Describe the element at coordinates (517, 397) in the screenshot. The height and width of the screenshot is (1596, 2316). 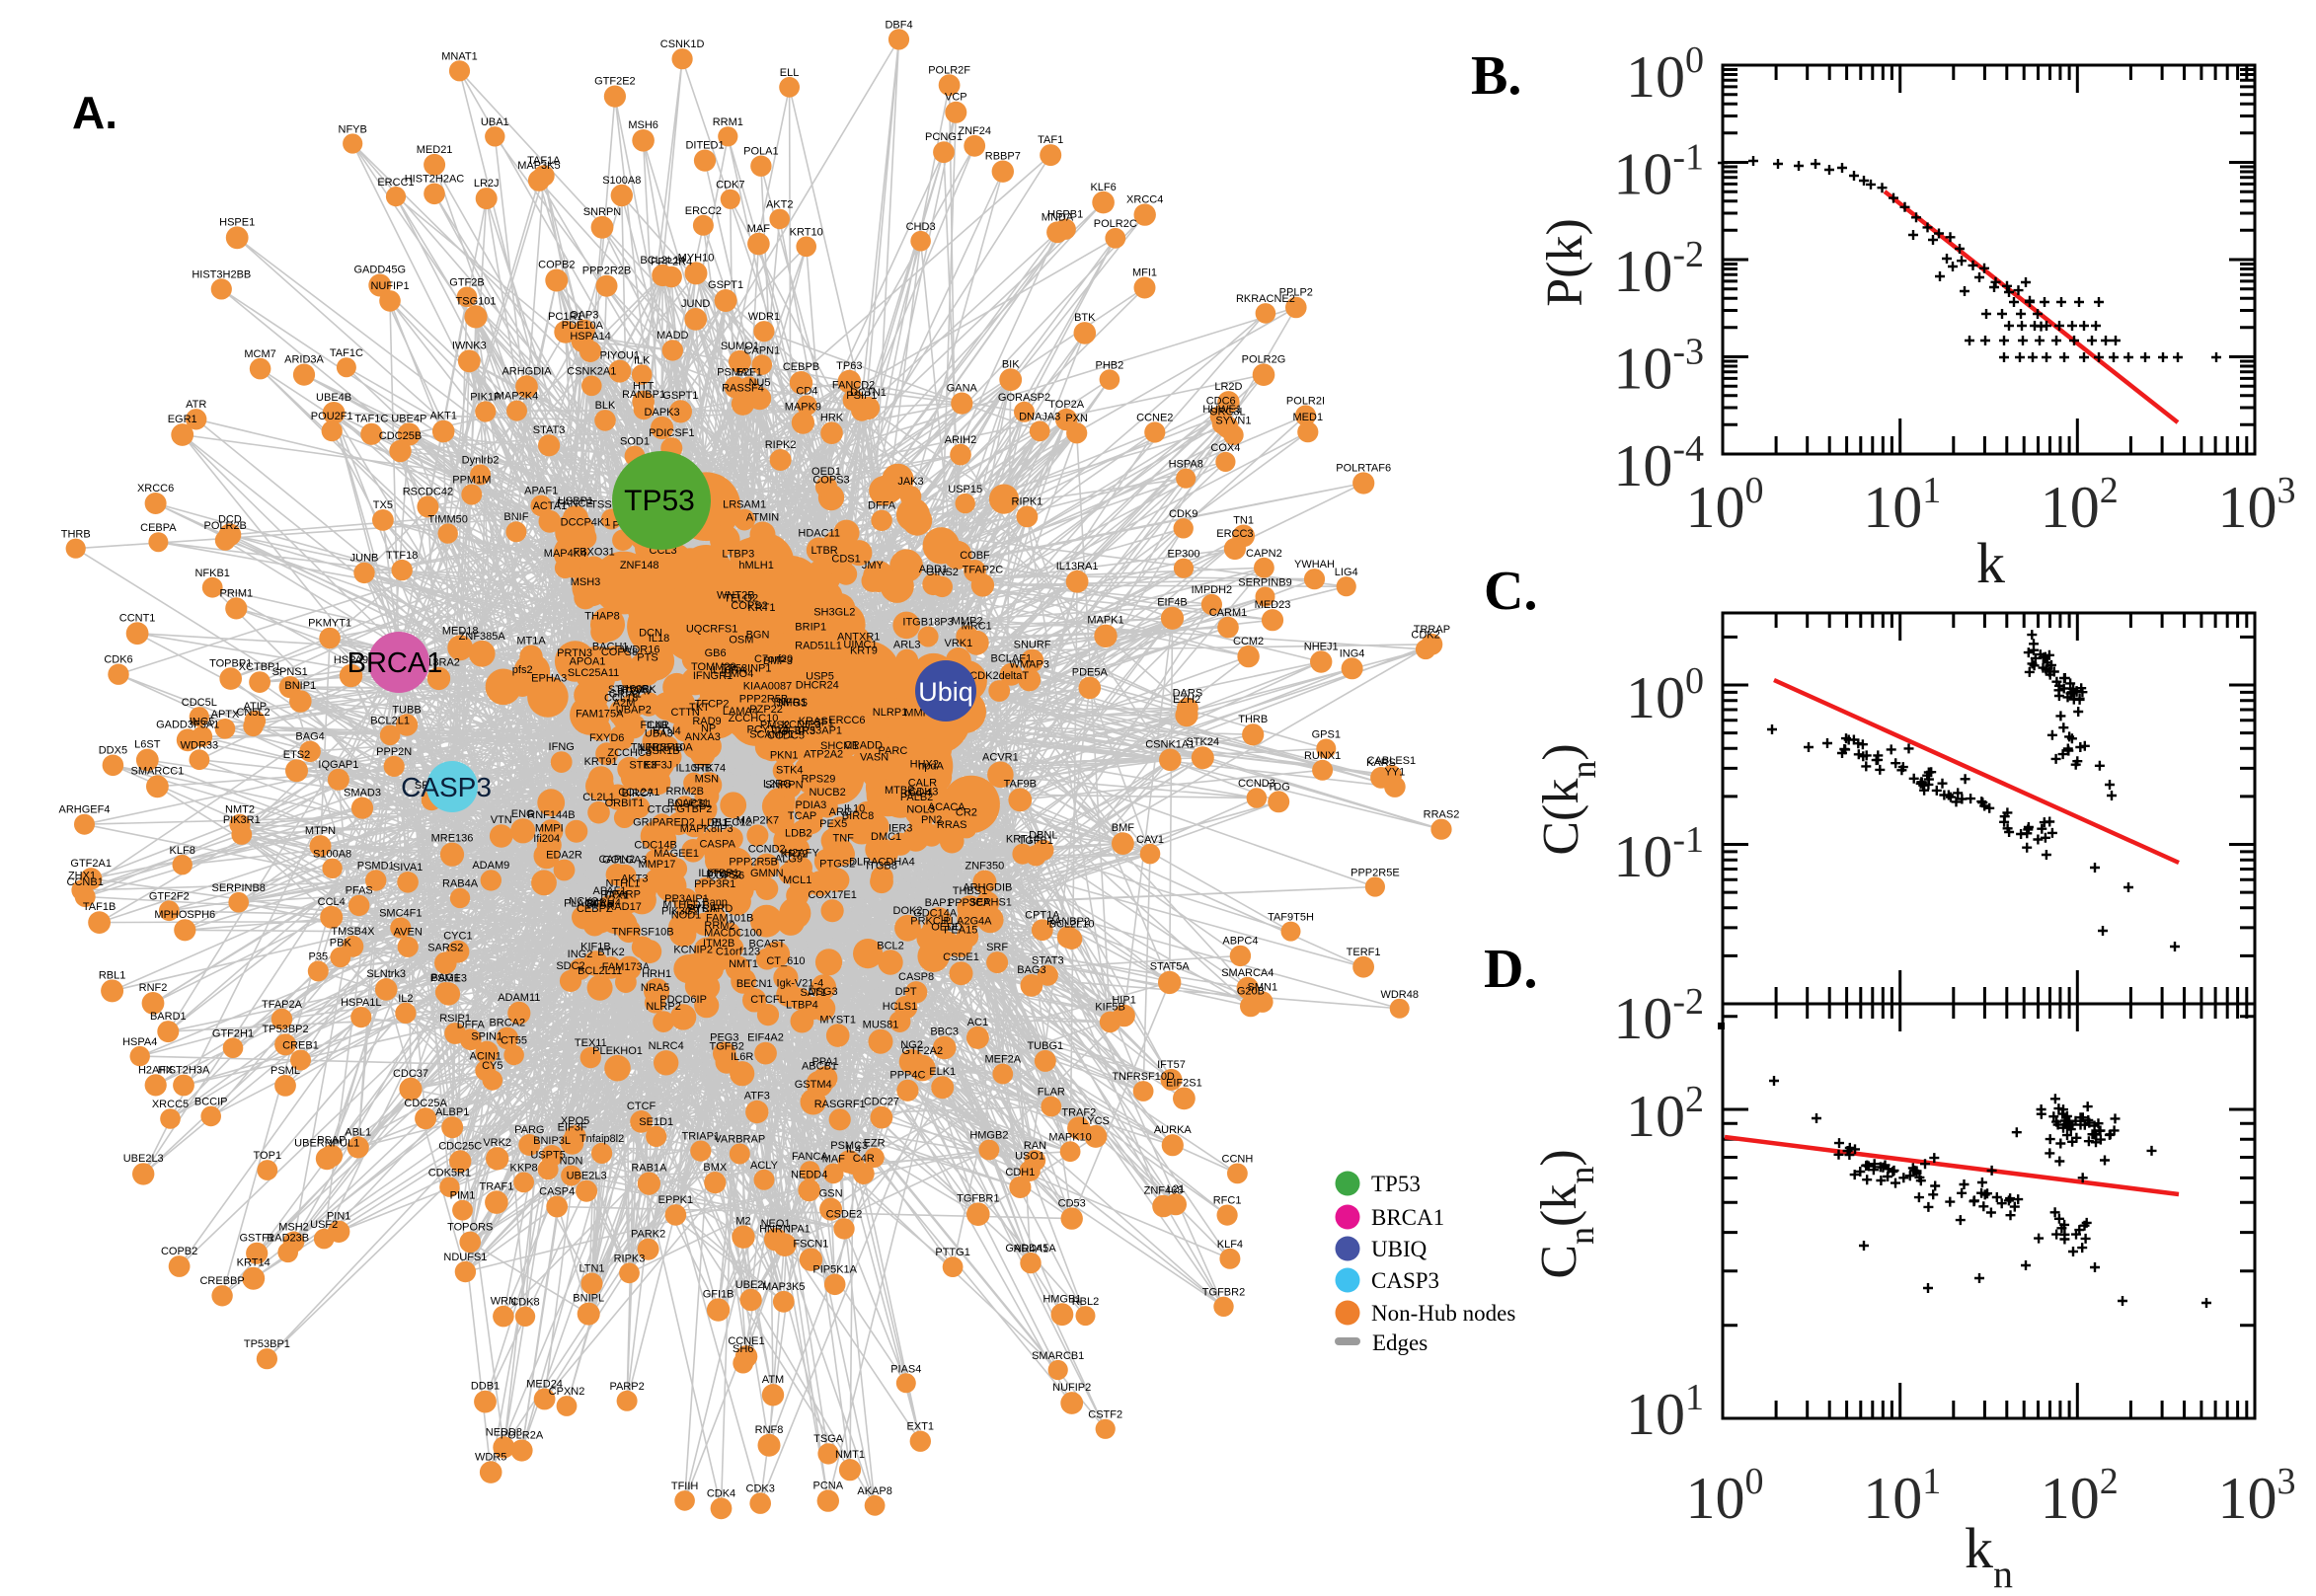
I see `svg-text: MAP2K4` at that location.